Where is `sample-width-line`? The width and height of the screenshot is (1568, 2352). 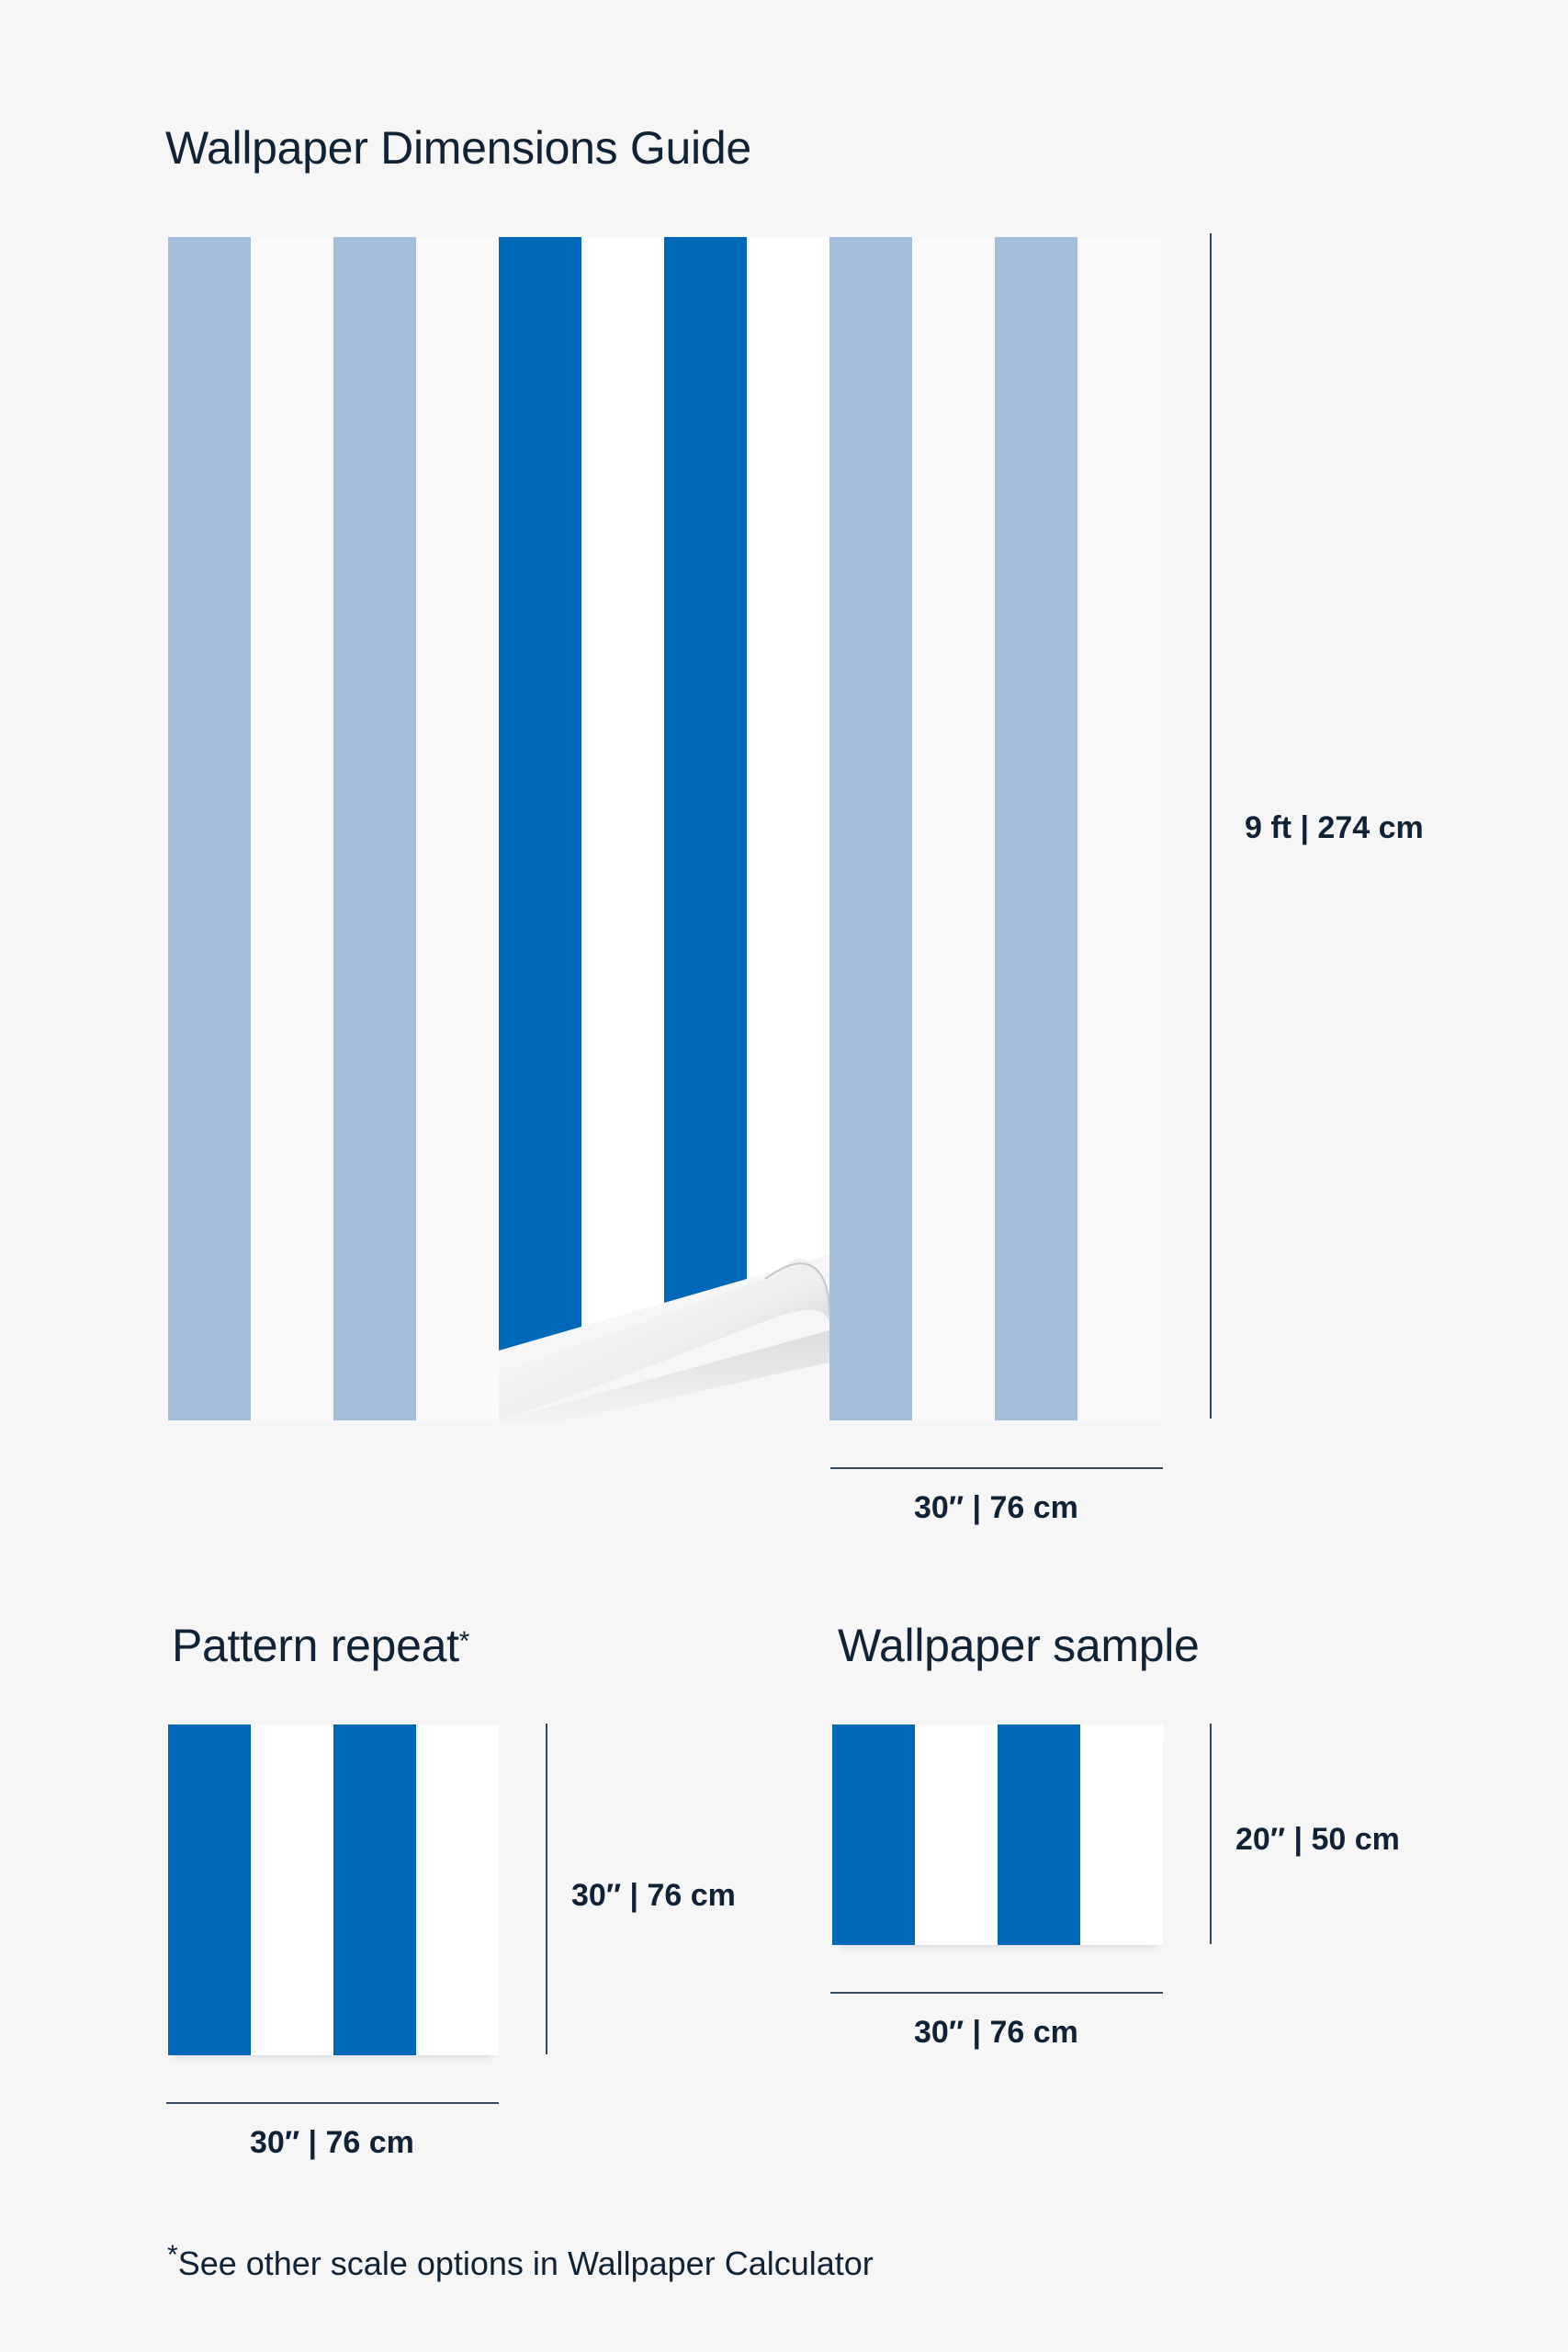
sample-width-line is located at coordinates (996, 1993).